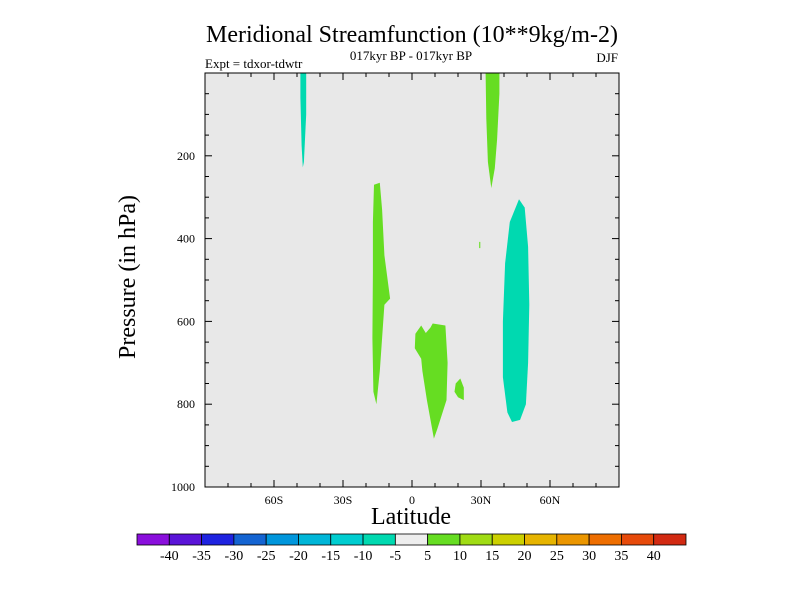  What do you see at coordinates (410, 556) in the screenshot?
I see `colorbar-labels: -40 -35 -30 -25 -20 -15 -10 -5 5 10 15 20 25 30 35 40` at bounding box center [410, 556].